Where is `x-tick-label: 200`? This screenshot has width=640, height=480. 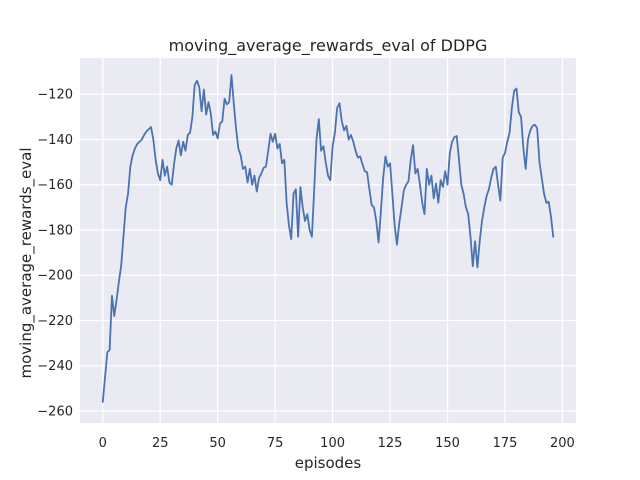 x-tick-label: 200 is located at coordinates (562, 443).